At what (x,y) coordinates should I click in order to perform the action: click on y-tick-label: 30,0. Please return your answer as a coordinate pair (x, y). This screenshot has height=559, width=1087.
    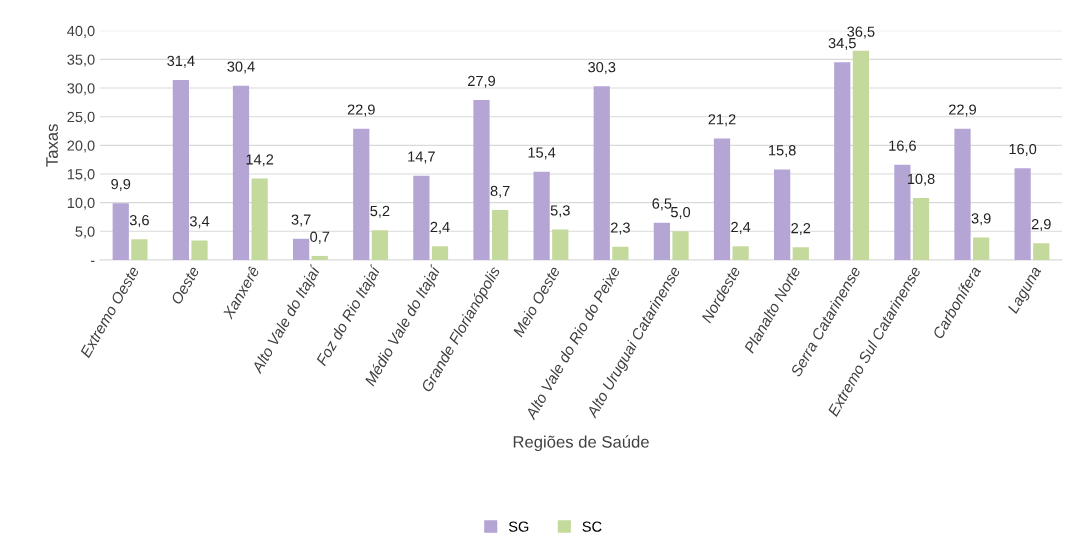
    Looking at the image, I should click on (81, 89).